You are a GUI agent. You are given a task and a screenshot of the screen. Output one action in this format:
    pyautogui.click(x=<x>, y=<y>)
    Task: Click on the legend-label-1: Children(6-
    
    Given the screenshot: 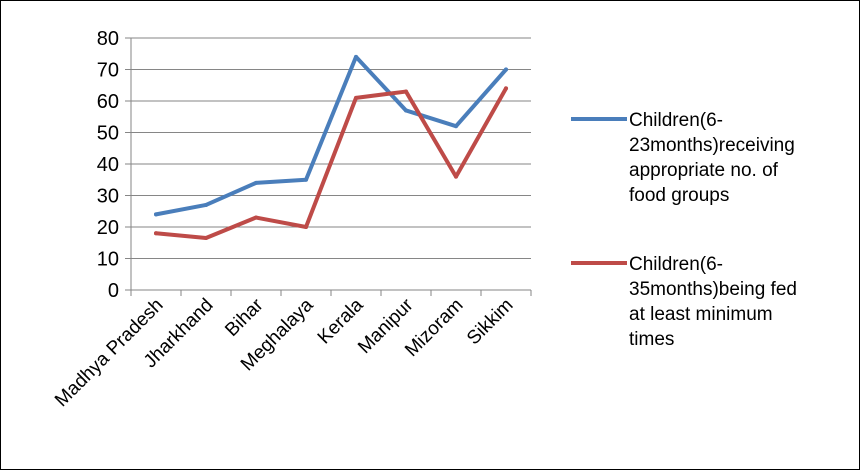 What is the action you would take?
    pyautogui.click(x=676, y=120)
    